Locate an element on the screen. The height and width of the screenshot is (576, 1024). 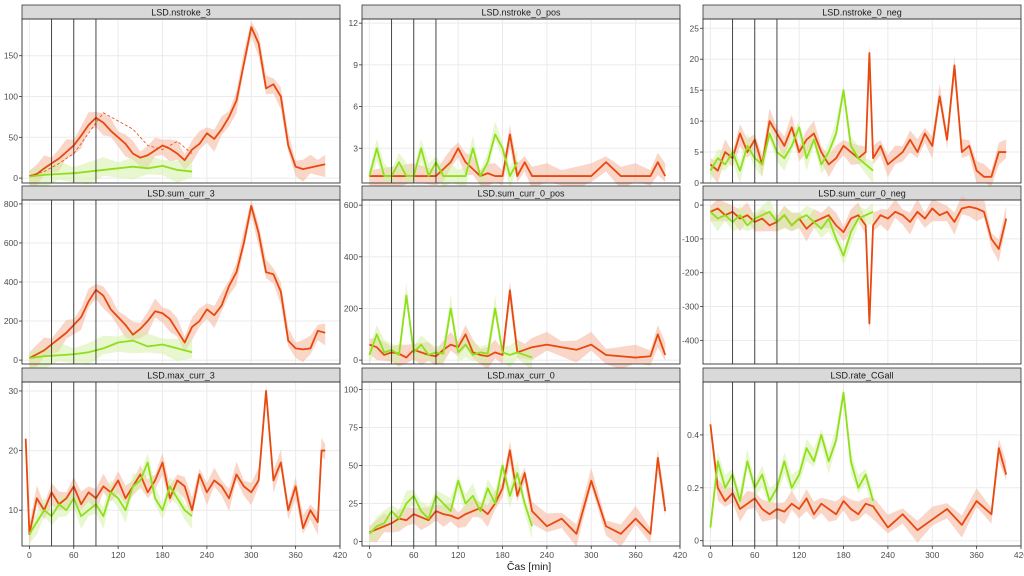
facet-panel-6: LSD.sum_curr_0_neg 0 -100 -200 -300 -400 is located at coordinates (852, 275).